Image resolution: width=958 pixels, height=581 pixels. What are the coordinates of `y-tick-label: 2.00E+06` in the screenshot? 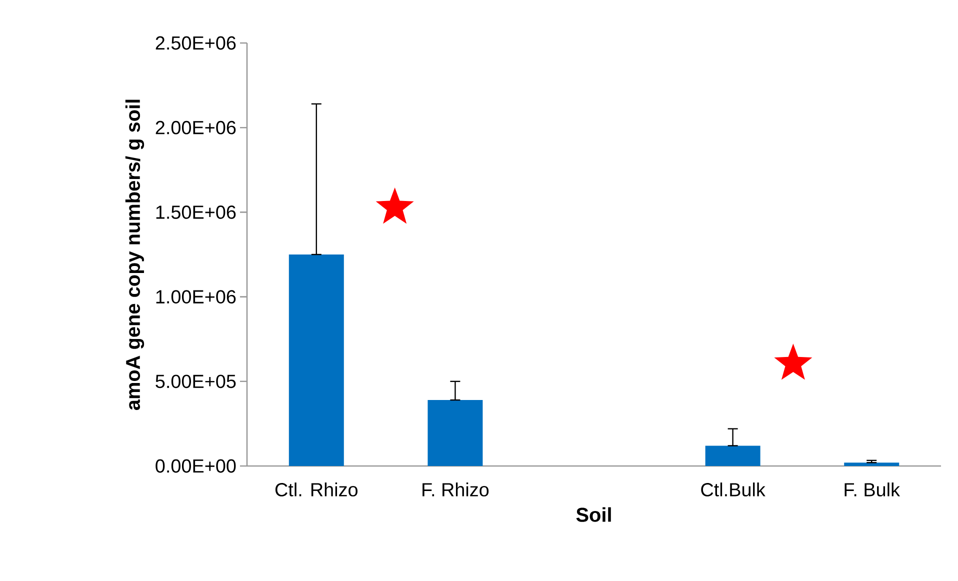 It's located at (196, 127).